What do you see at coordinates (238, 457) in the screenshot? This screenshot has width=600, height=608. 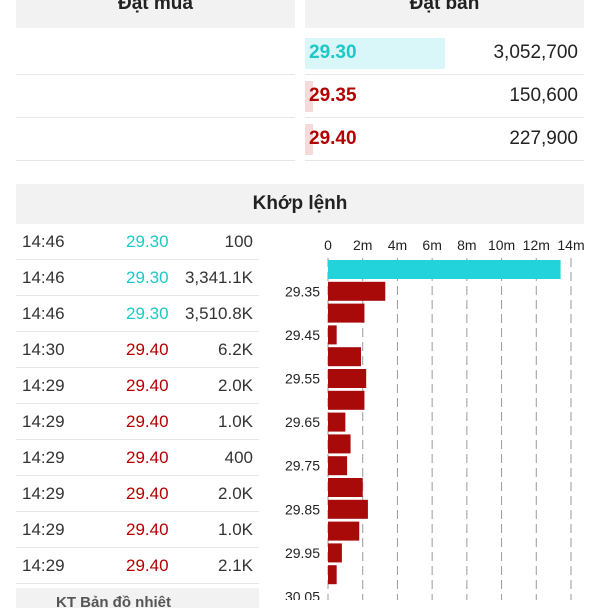 I see `trade-volume: 400` at bounding box center [238, 457].